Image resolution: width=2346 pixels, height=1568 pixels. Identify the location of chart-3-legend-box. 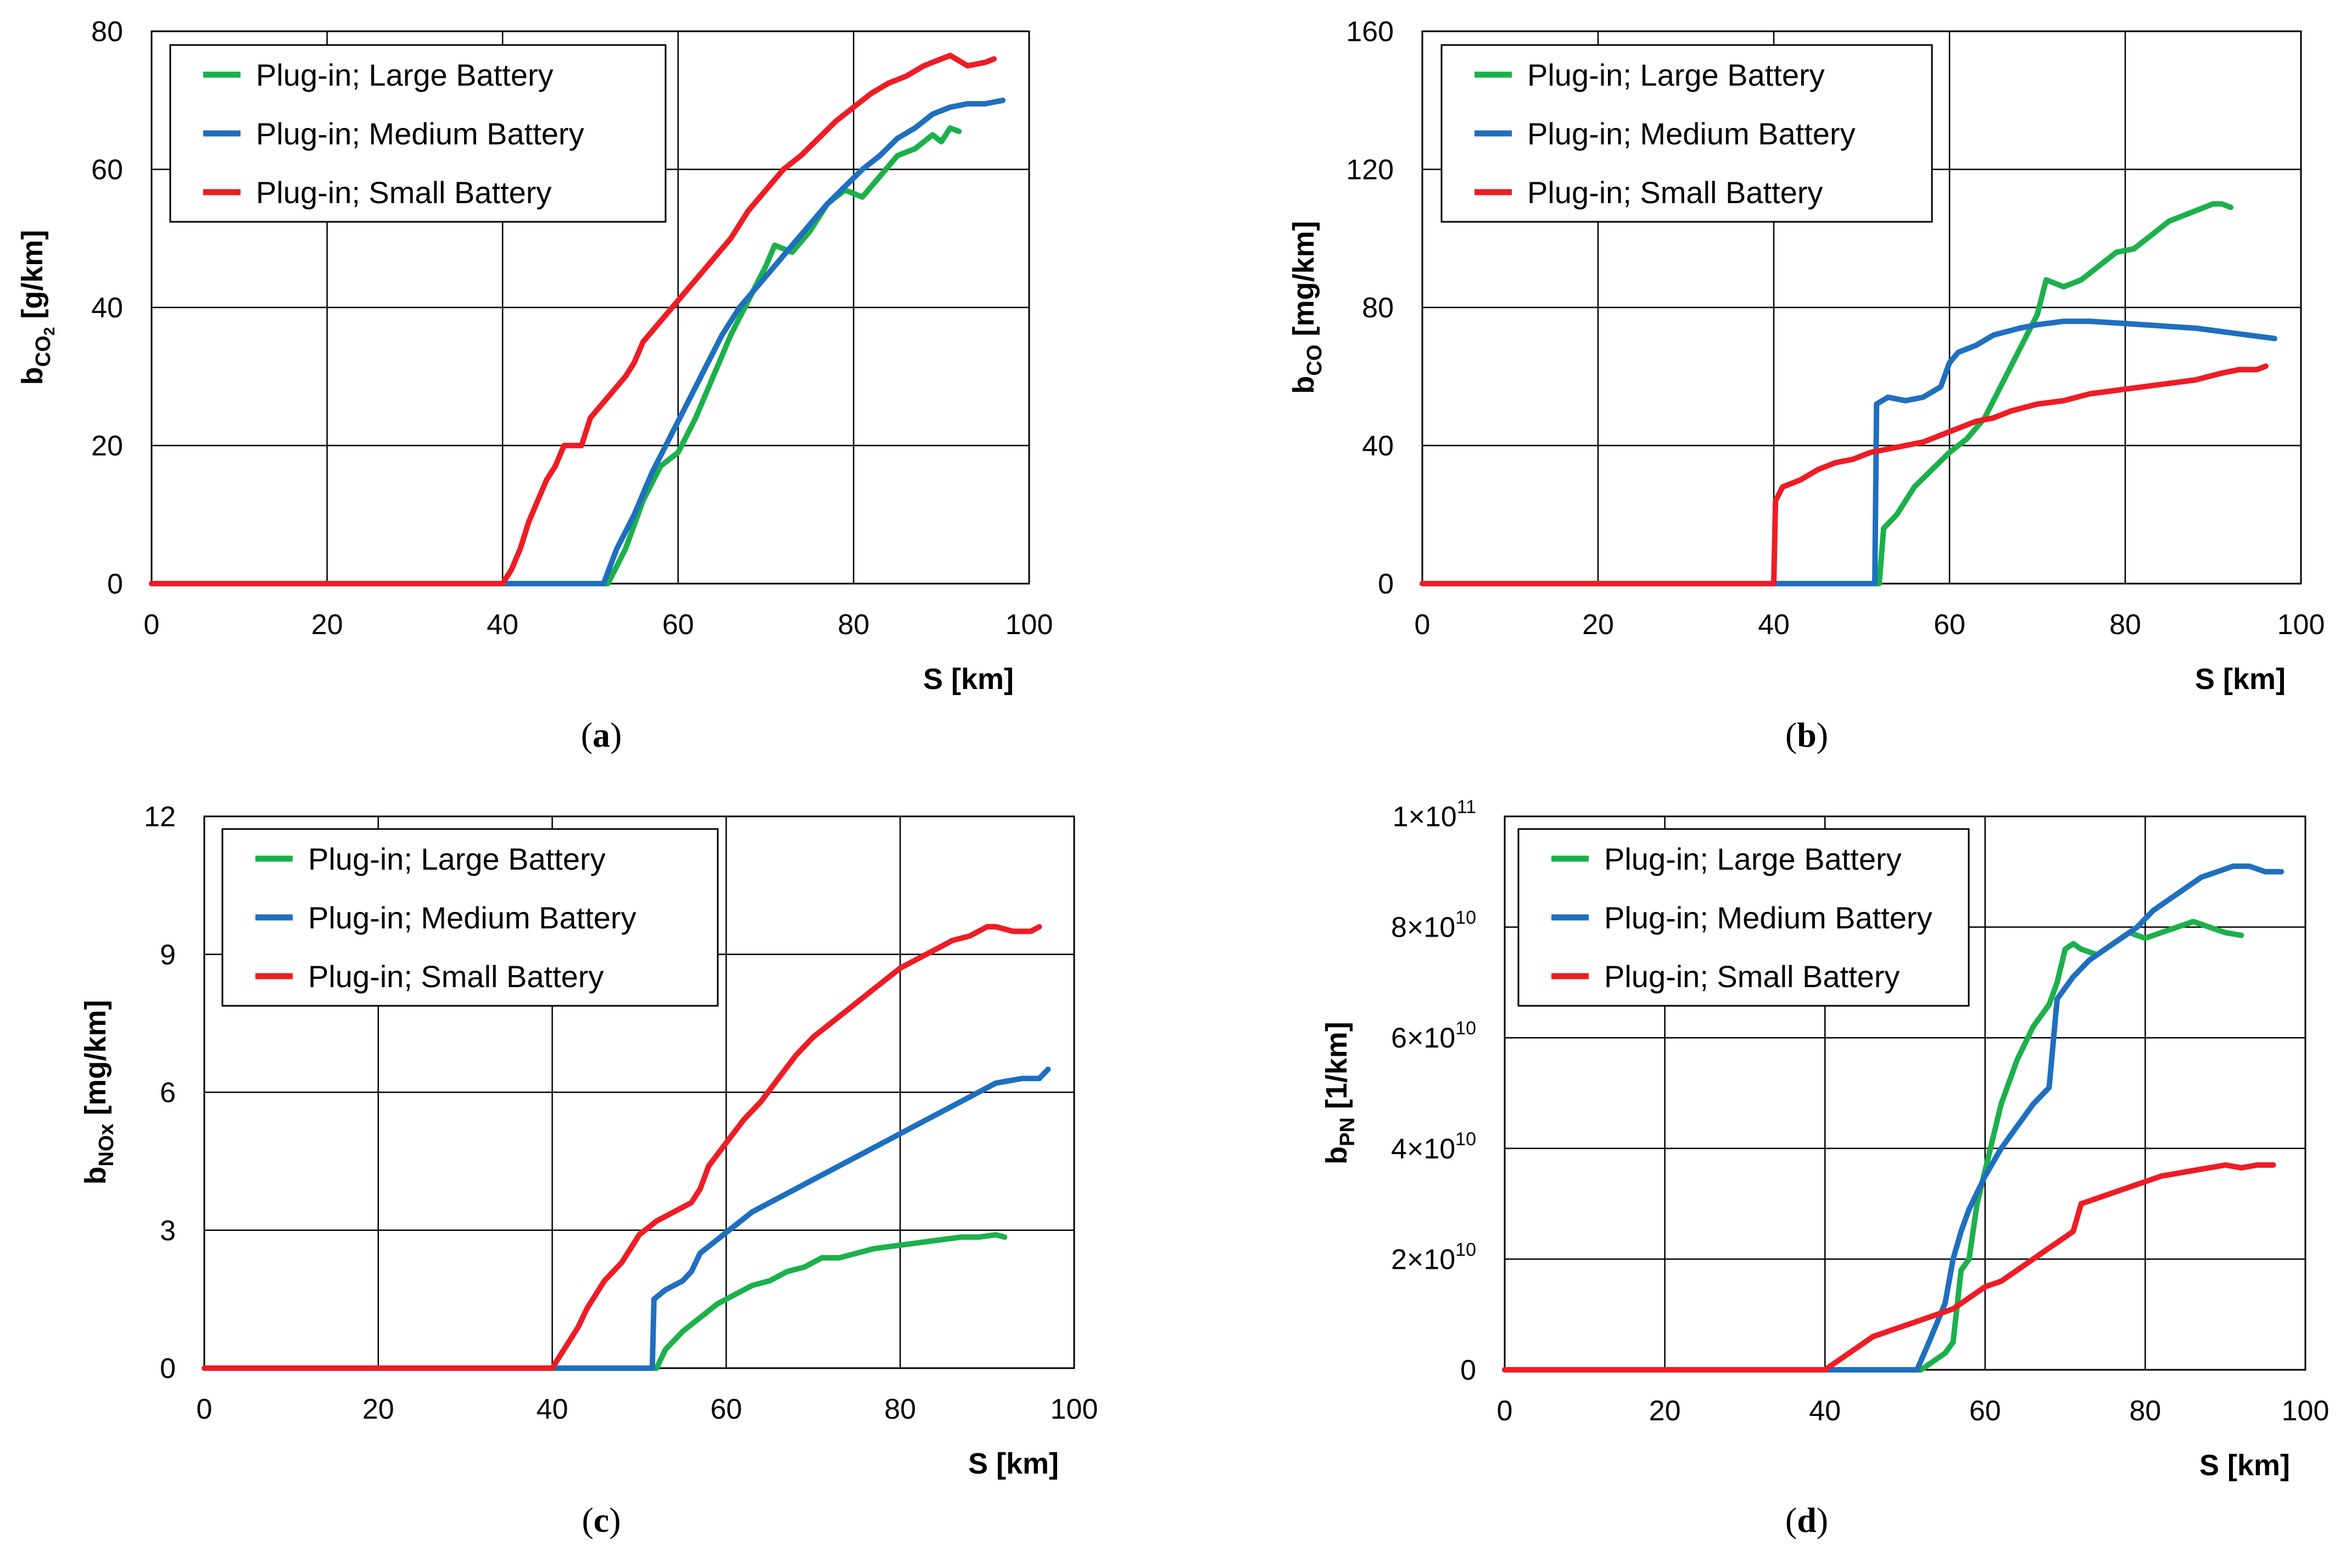
(470, 917).